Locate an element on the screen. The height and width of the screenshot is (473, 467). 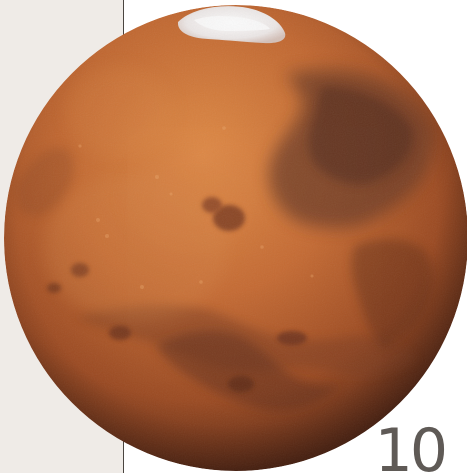
page-number: 10 is located at coordinates (411, 444).